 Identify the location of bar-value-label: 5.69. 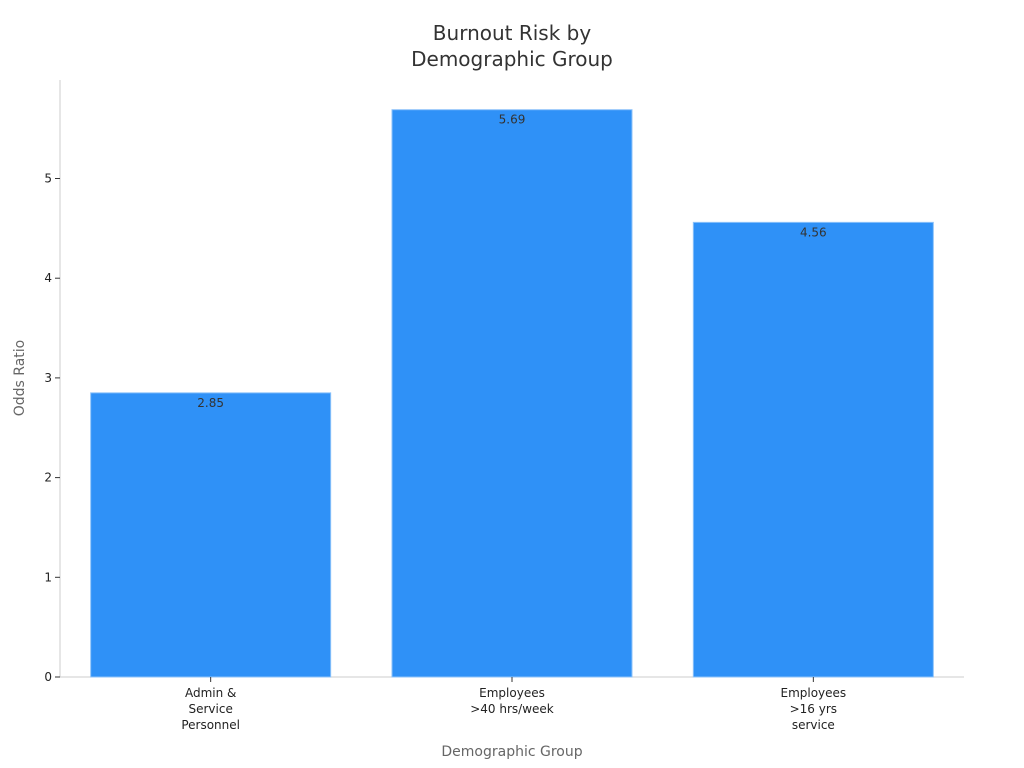
(512, 120).